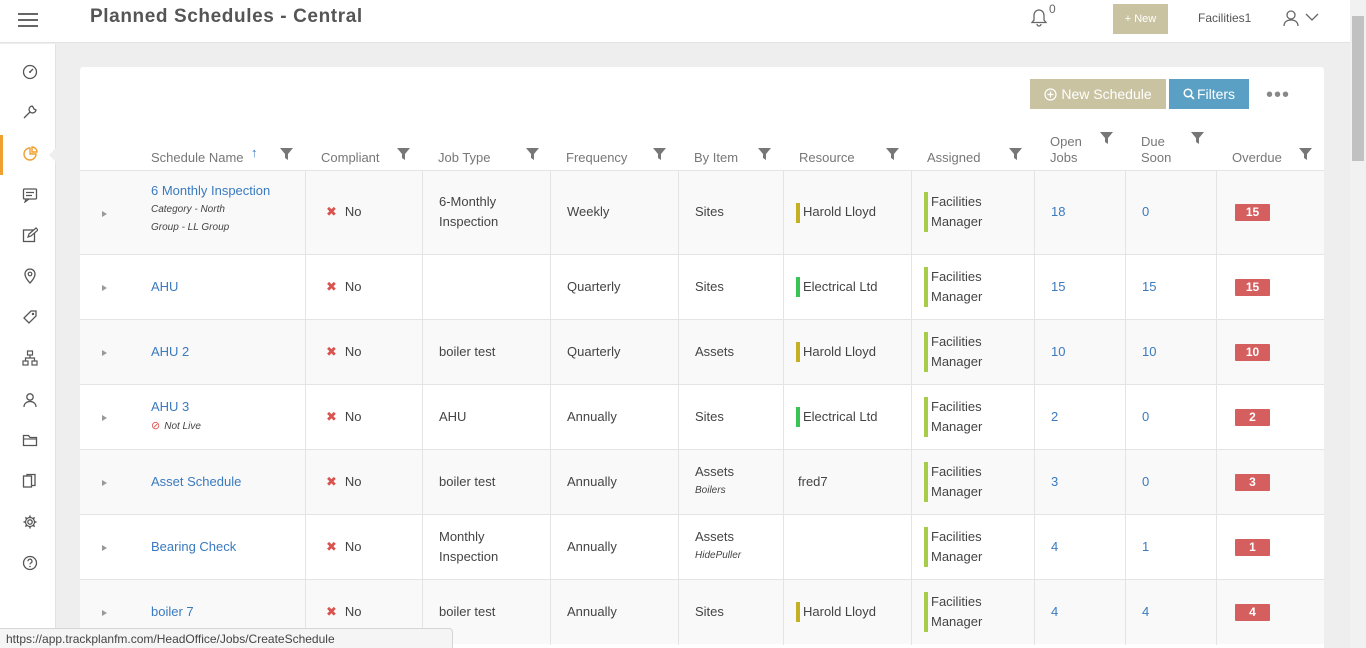  I want to click on sidebar-item-contacts, so click(28, 401).